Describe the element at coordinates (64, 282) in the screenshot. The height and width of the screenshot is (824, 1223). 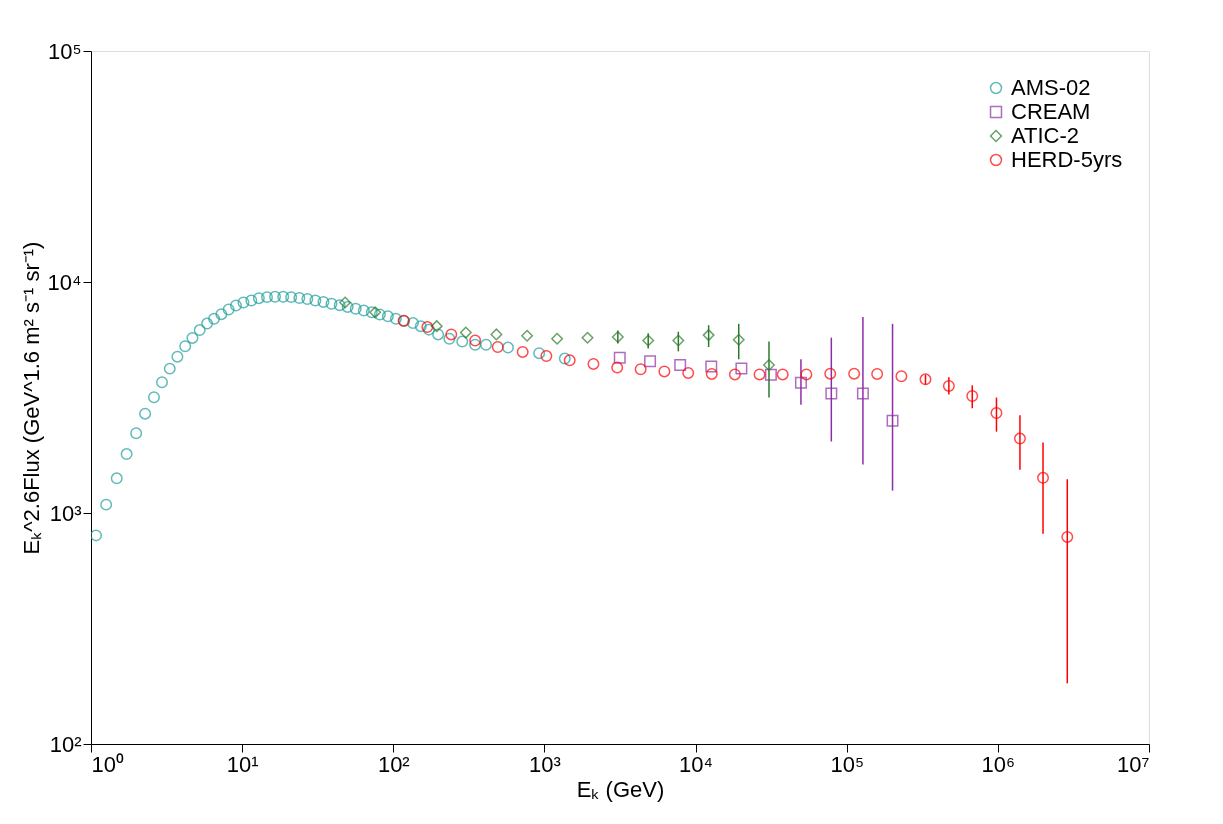
I see `y-tick-label: 10⁴` at that location.